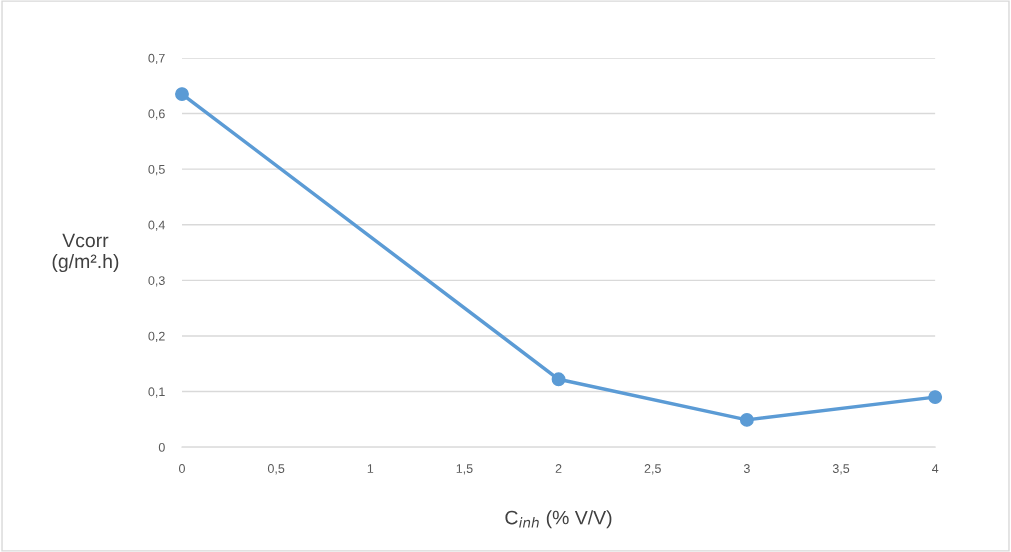 Image resolution: width=1011 pixels, height=552 pixels. I want to click on y-tick-label: 0,1, so click(156, 392).